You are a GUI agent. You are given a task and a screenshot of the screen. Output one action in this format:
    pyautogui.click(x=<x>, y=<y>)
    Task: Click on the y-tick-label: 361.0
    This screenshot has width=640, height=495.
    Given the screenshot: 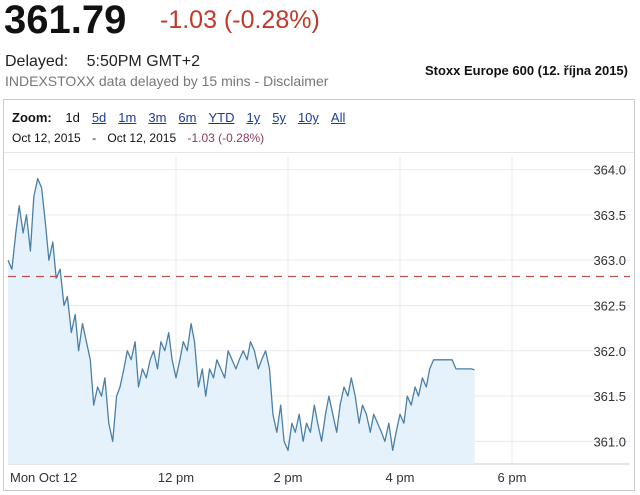 What is the action you would take?
    pyautogui.click(x=609, y=441)
    